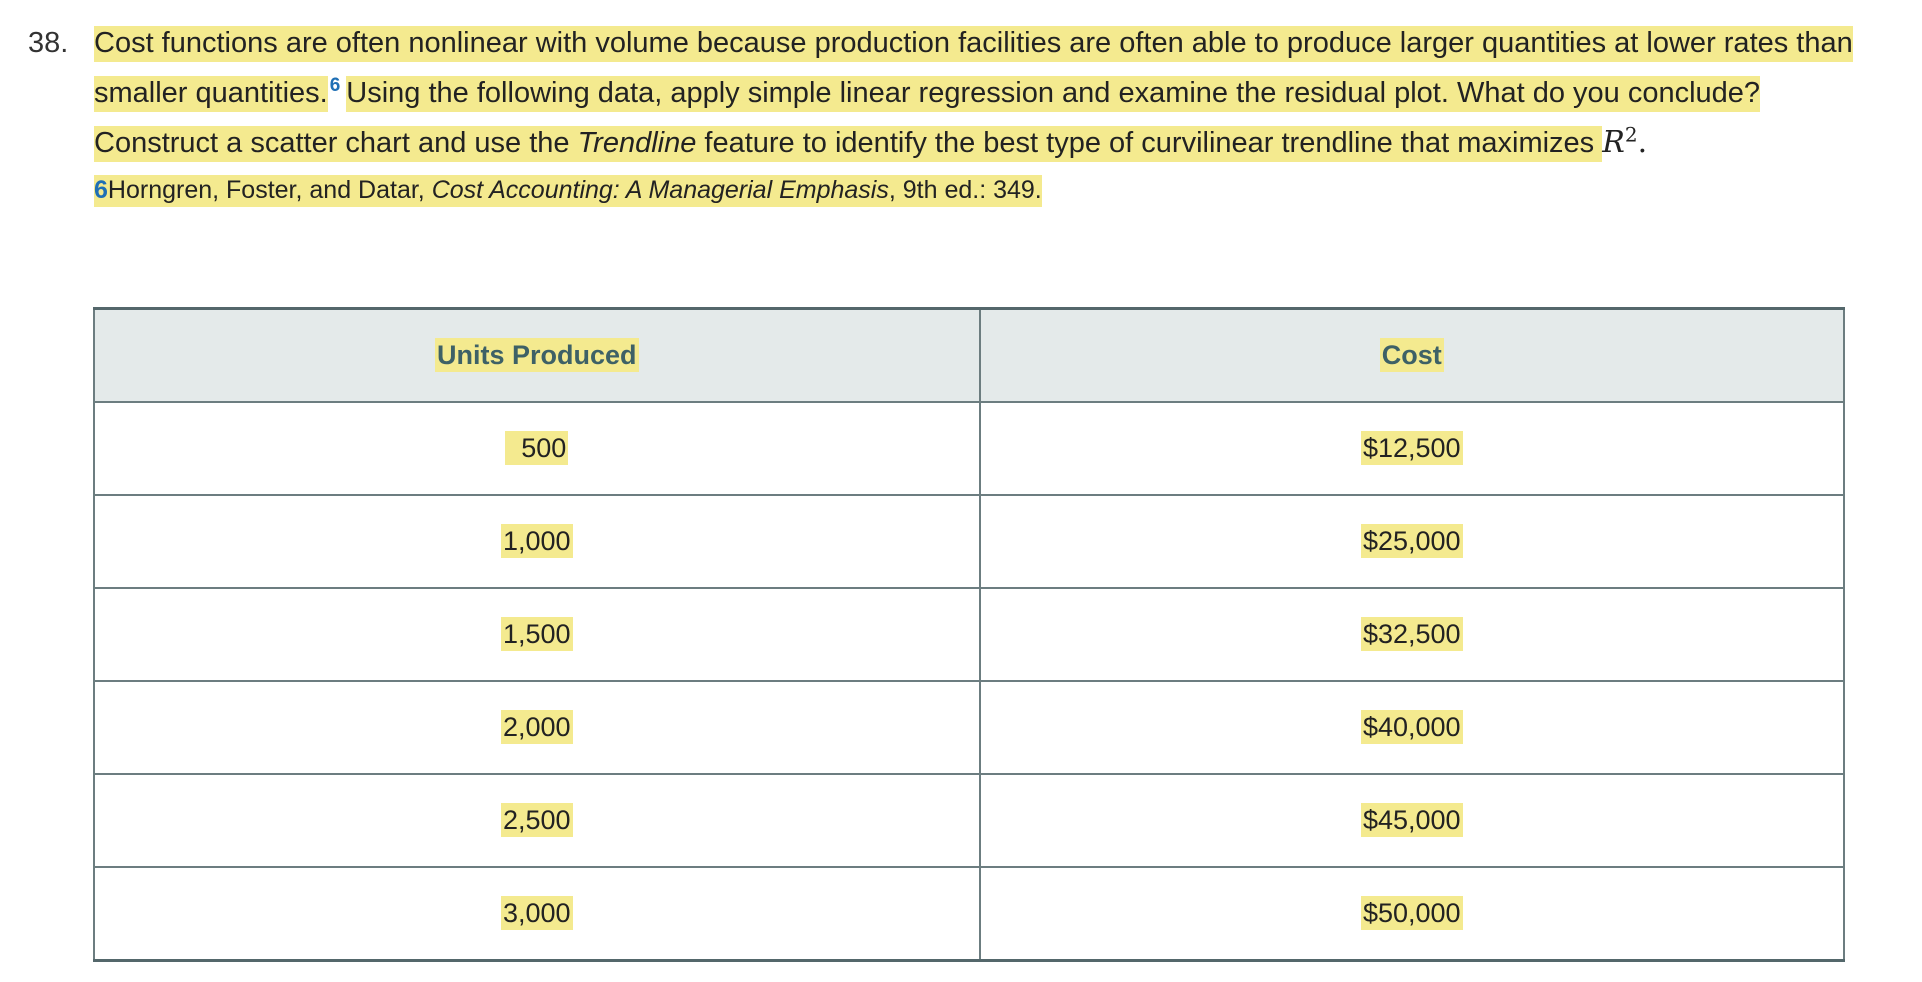 The height and width of the screenshot is (982, 1922). I want to click on cost-value: $12,500, so click(1411, 448).